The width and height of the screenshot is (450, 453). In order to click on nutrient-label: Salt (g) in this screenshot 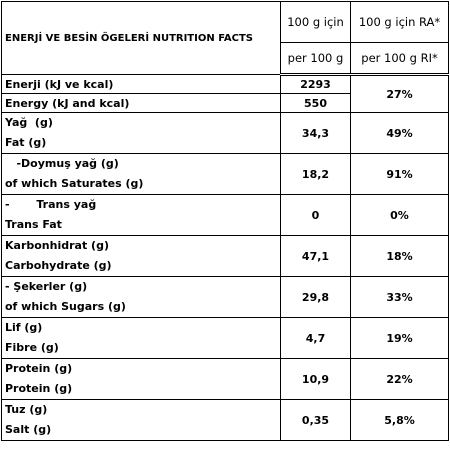, I will do `click(28, 429)`.